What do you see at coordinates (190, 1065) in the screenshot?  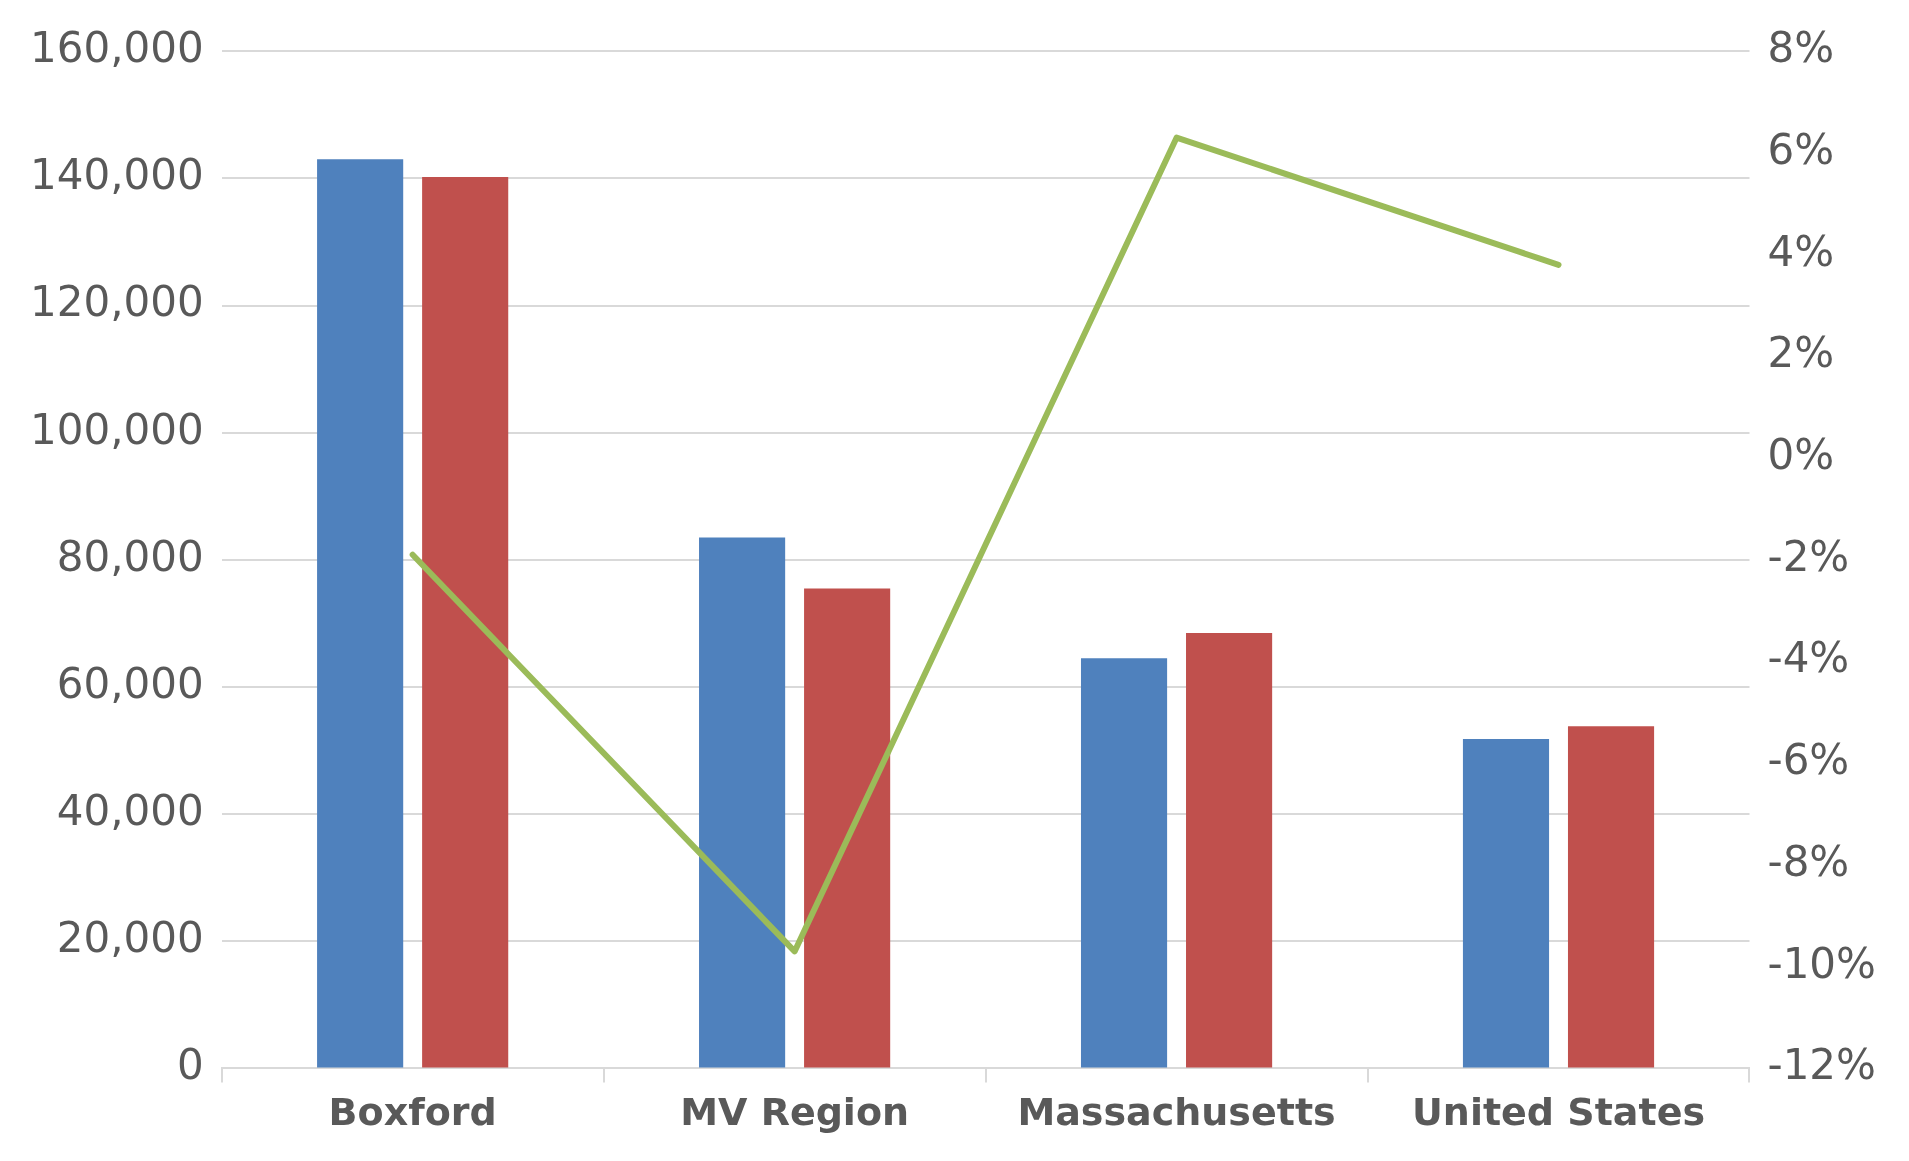 I see `y-tick-label: 0` at bounding box center [190, 1065].